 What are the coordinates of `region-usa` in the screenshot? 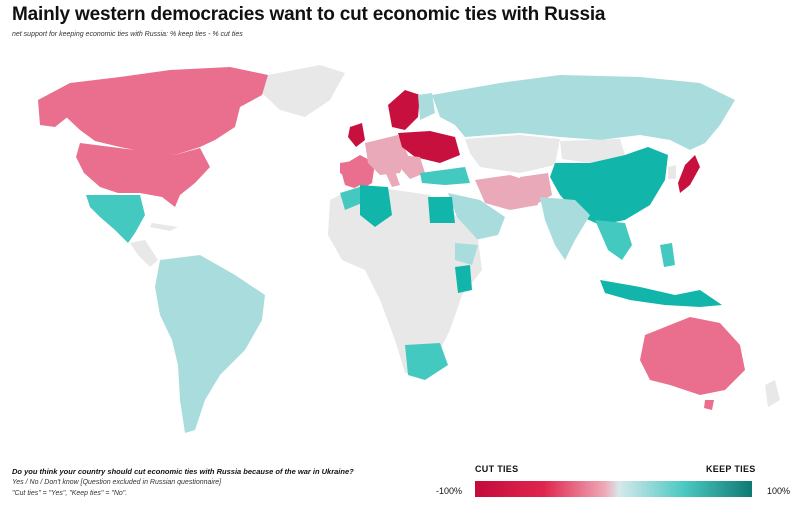 It's located at (143, 175).